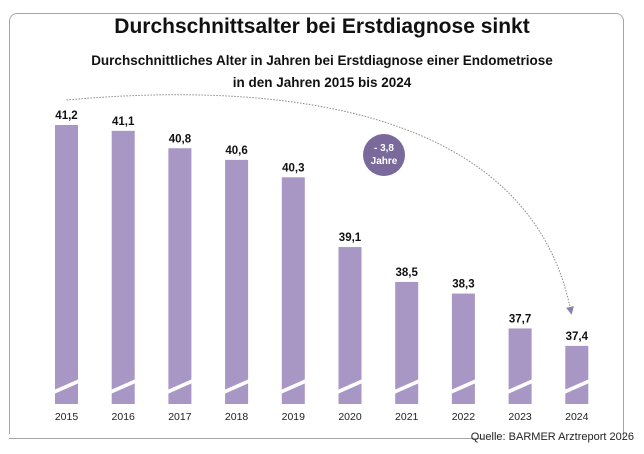 This screenshot has width=644, height=454. Describe the element at coordinates (407, 386) in the screenshot. I see `axis-break-2021` at that location.